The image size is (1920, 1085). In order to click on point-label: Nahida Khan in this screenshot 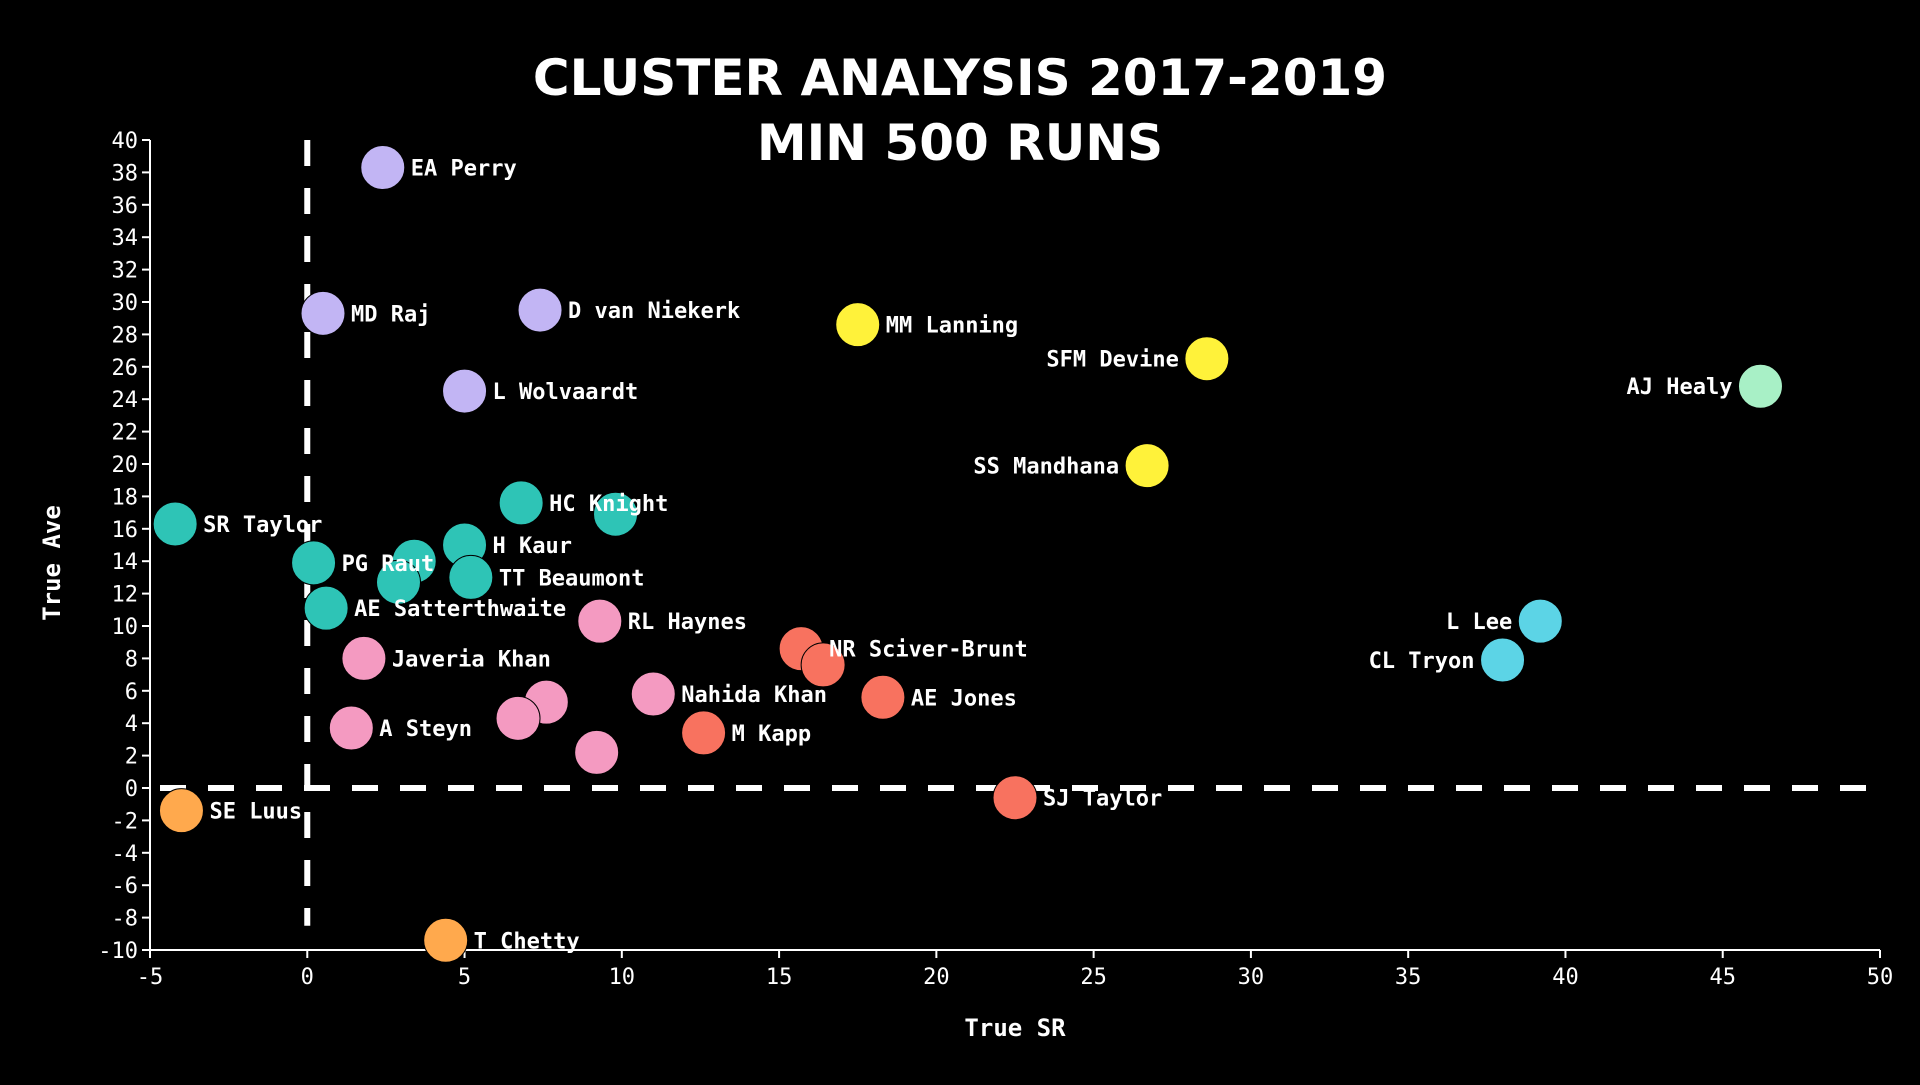, I will do `click(754, 695)`.